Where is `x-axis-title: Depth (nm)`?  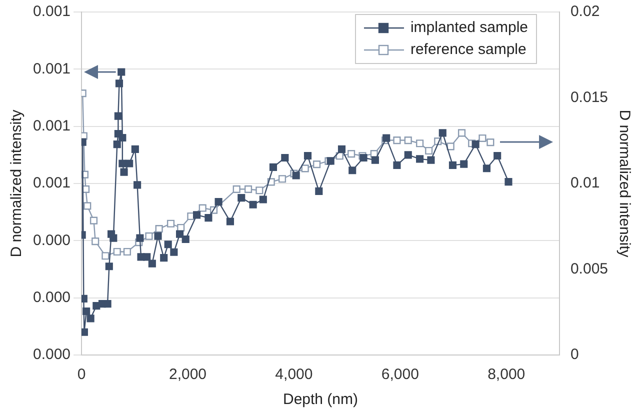 x-axis-title: Depth (nm) is located at coordinates (320, 399).